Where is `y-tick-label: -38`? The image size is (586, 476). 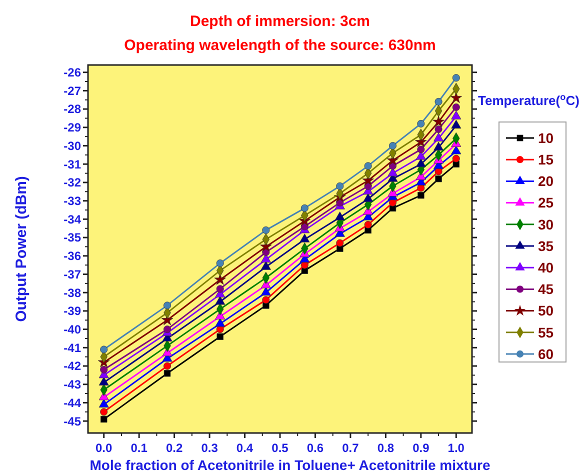 y-tick-label: -38 is located at coordinates (73, 293).